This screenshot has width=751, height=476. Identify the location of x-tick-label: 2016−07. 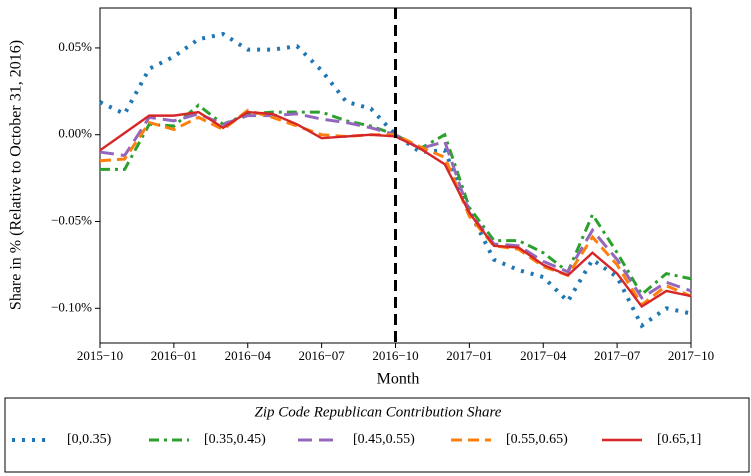
(321, 355).